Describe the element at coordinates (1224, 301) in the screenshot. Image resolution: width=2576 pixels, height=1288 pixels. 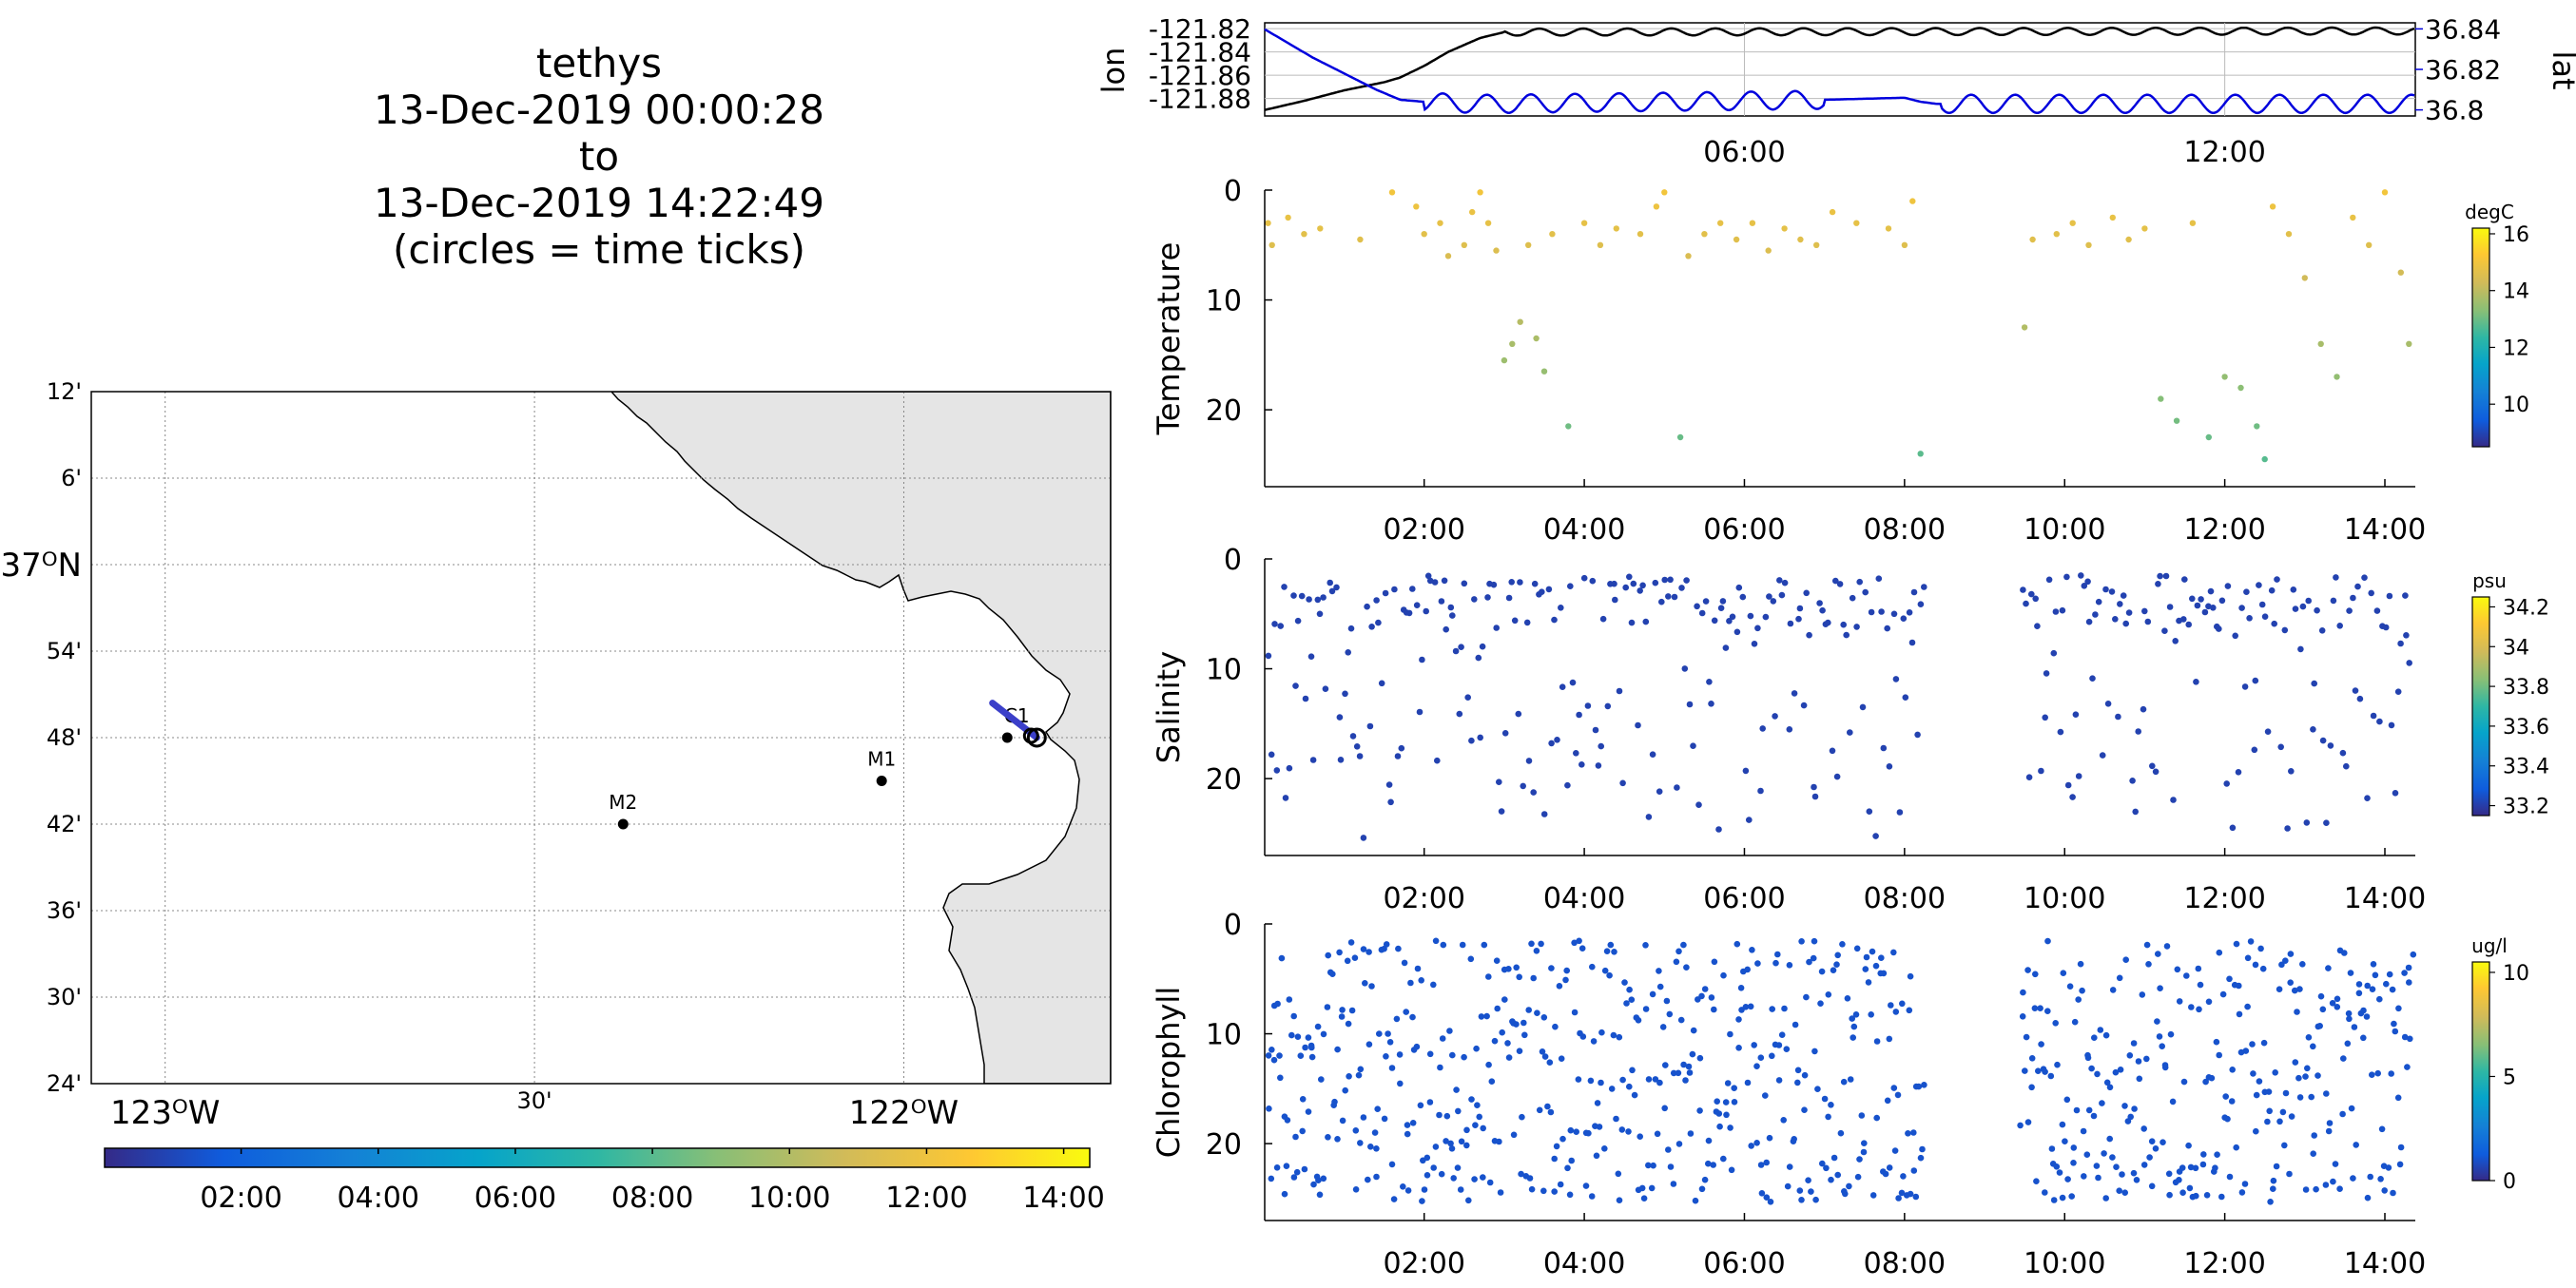
I see `y-tick-label: 10` at that location.